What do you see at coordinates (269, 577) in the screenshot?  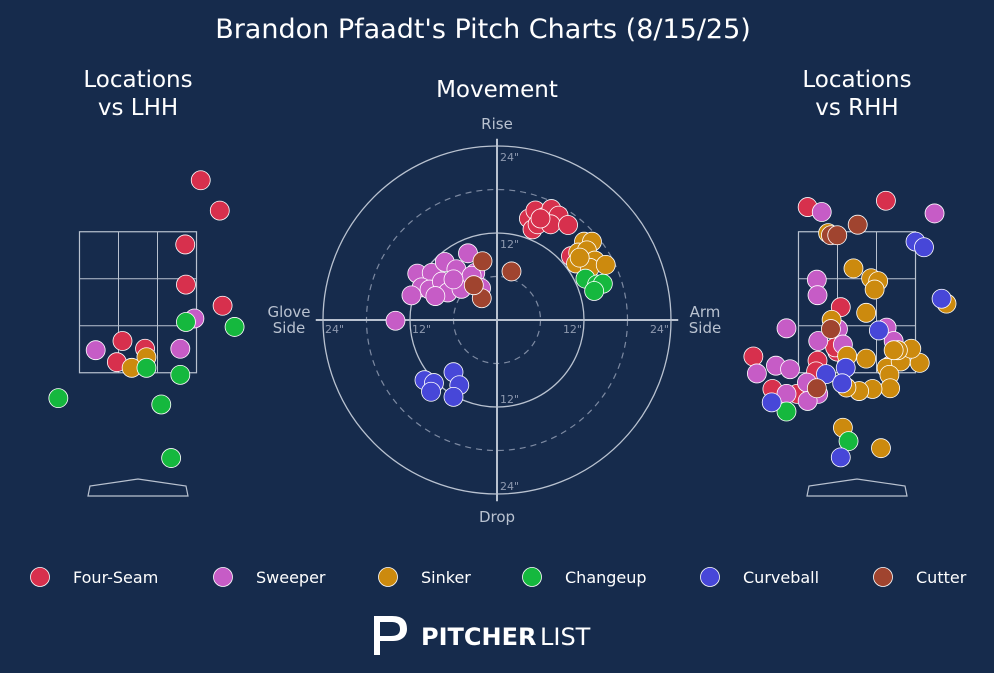 I see `legend-item-sweeper: Sweeper` at bounding box center [269, 577].